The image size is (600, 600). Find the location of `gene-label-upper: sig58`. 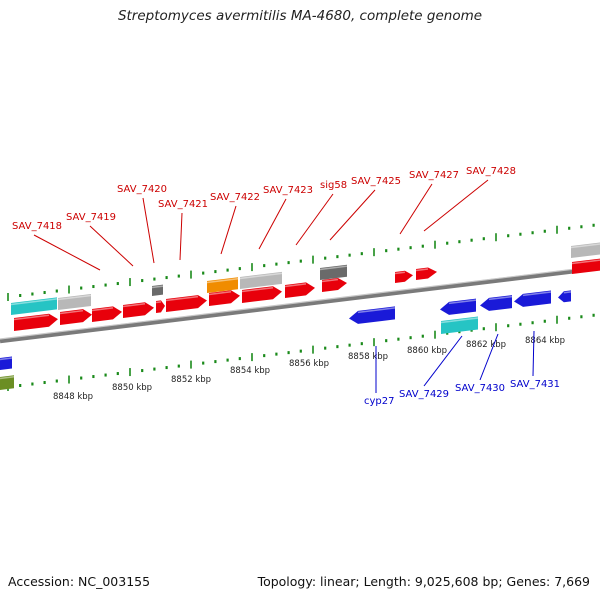

gene-label-upper: sig58 is located at coordinates (333, 185).